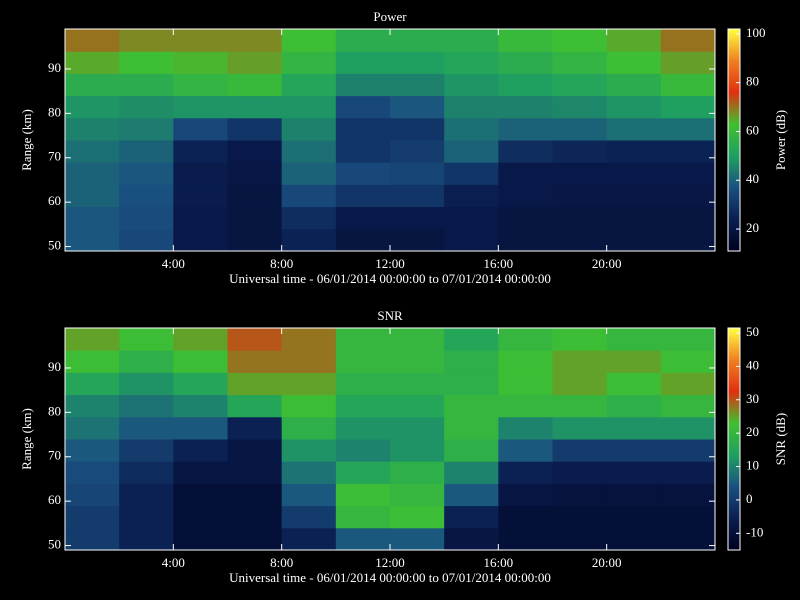 The image size is (800, 600). What do you see at coordinates (173, 263) in the screenshot?
I see `x-tick-label: 4:00` at bounding box center [173, 263].